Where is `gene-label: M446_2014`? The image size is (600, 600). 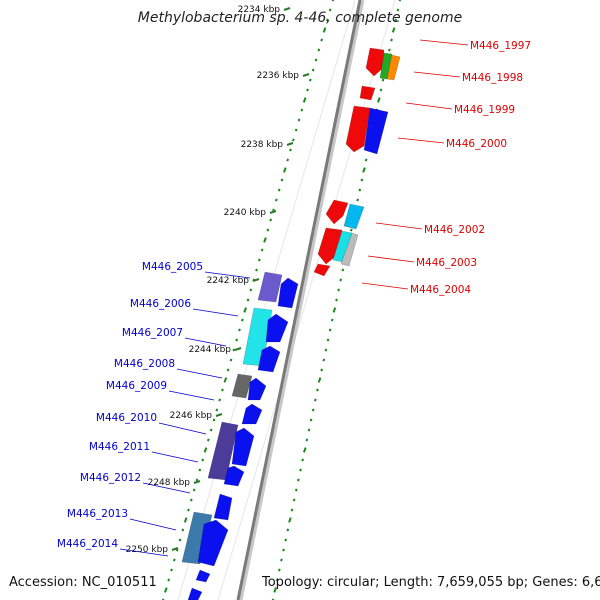 gene-label: M446_2014 is located at coordinates (87, 544).